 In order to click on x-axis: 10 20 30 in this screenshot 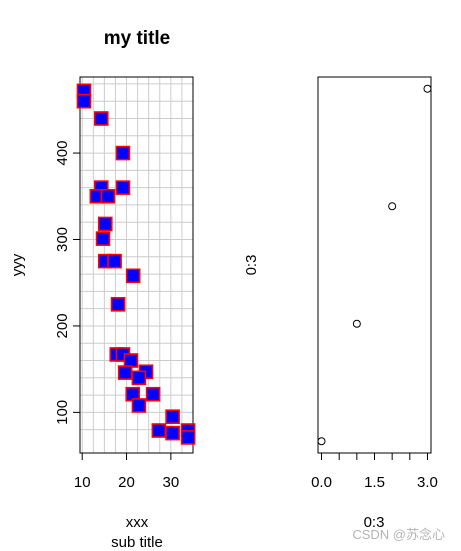, I will do `click(126, 472)`.